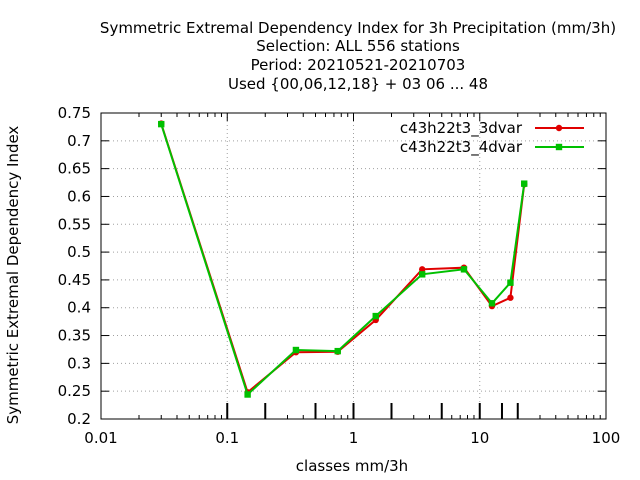  What do you see at coordinates (100, 438) in the screenshot?
I see `x-tick-label: 0.01` at bounding box center [100, 438].